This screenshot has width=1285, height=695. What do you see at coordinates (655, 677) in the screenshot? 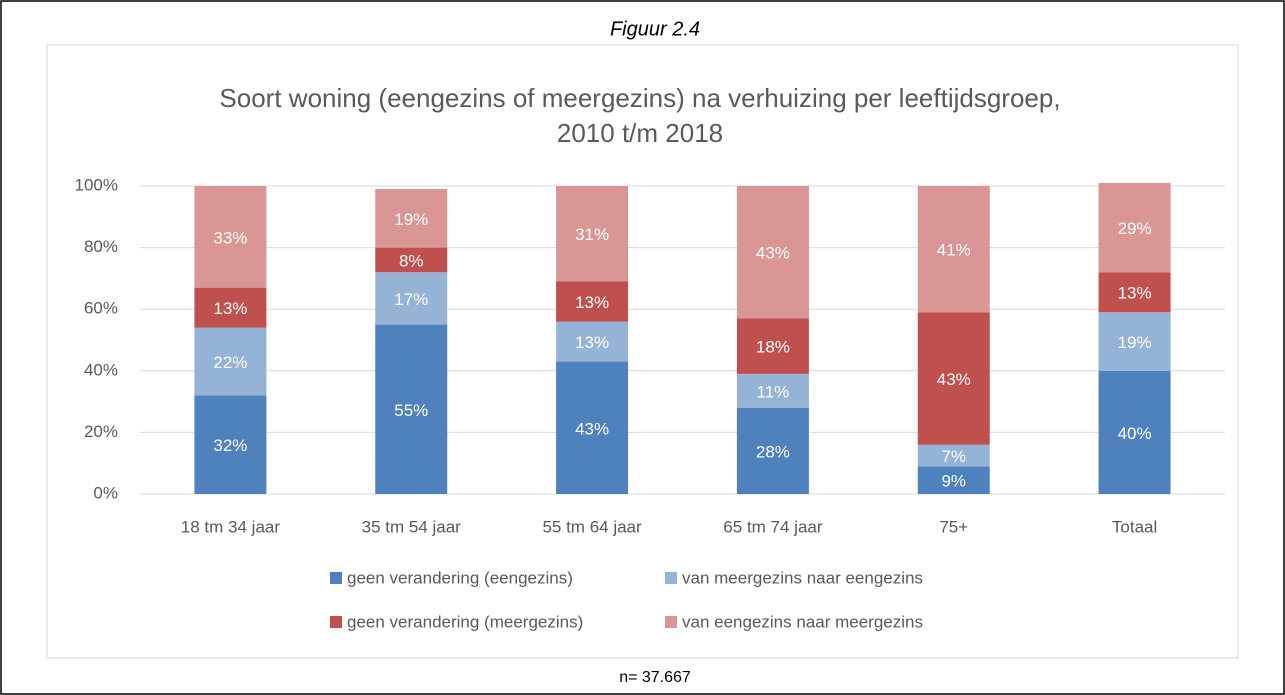
I see `note: n= 37.667` at bounding box center [655, 677].